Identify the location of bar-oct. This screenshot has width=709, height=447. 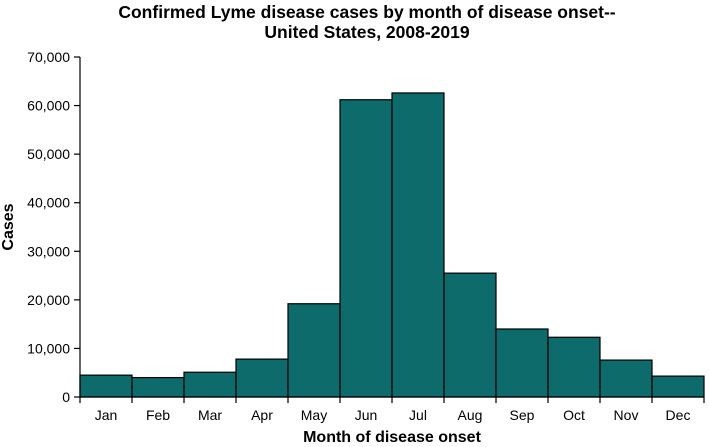
(574, 367).